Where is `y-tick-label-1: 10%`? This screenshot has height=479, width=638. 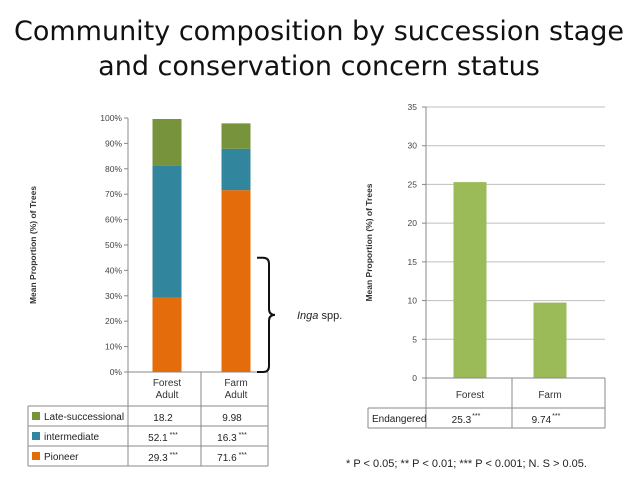 y-tick-label-1: 10% is located at coordinates (113, 347).